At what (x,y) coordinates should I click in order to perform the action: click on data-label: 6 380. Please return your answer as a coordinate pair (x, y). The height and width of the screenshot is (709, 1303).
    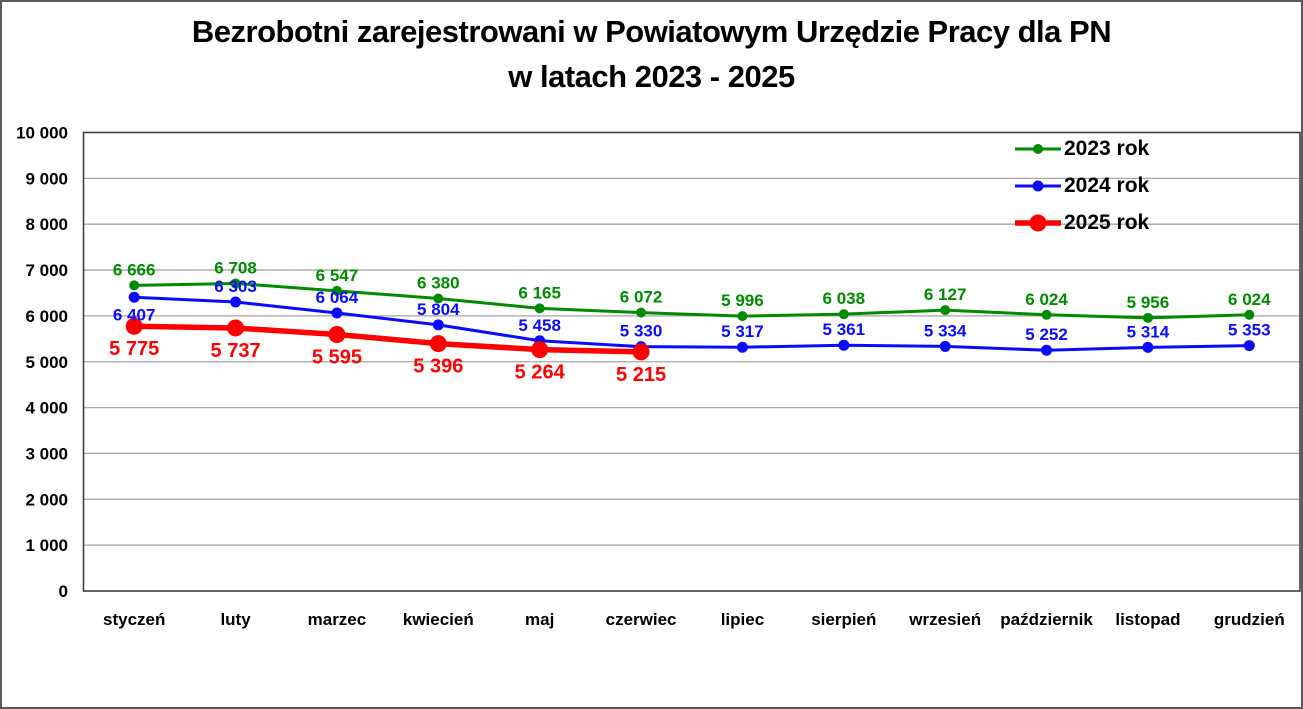
    Looking at the image, I should click on (438, 282).